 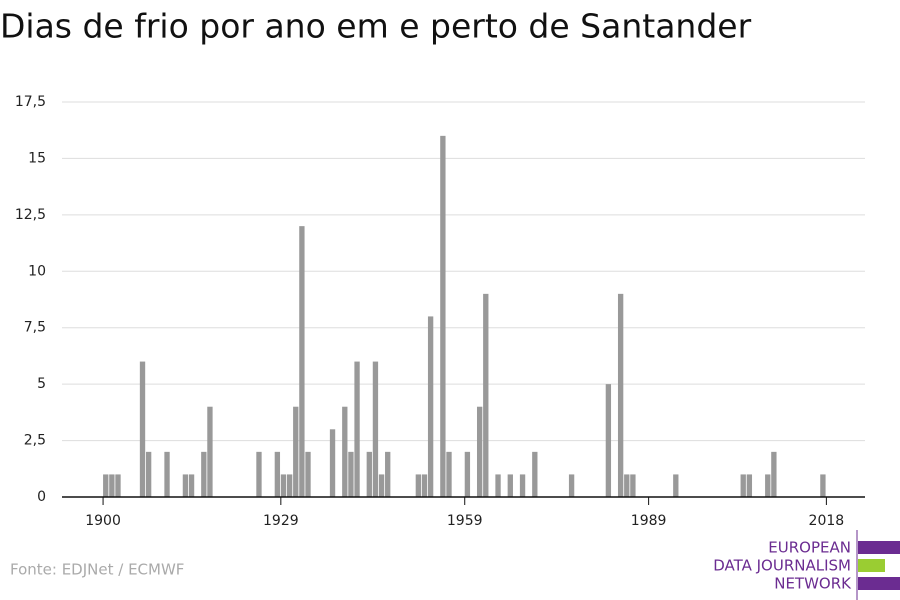 What do you see at coordinates (649, 521) in the screenshot?
I see `x-tick-label: 1989` at bounding box center [649, 521].